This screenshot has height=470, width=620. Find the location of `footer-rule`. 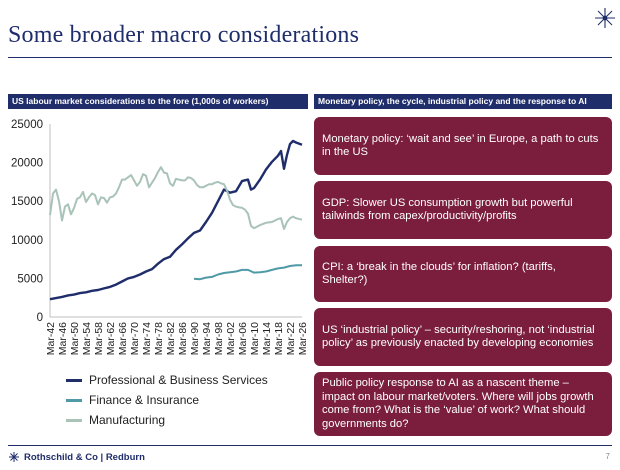

footer-rule is located at coordinates (310, 445).